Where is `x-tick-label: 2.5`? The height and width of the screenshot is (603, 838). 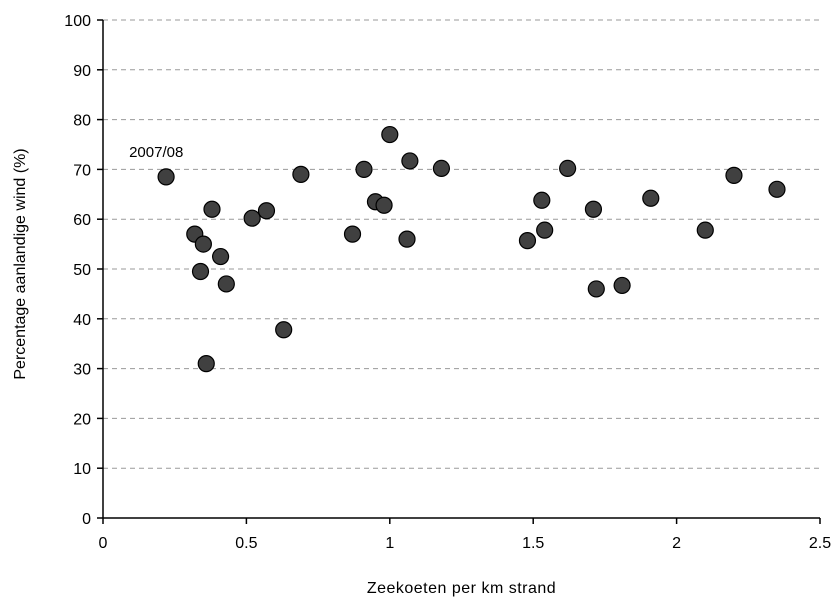 x-tick-label: 2.5 is located at coordinates (820, 543).